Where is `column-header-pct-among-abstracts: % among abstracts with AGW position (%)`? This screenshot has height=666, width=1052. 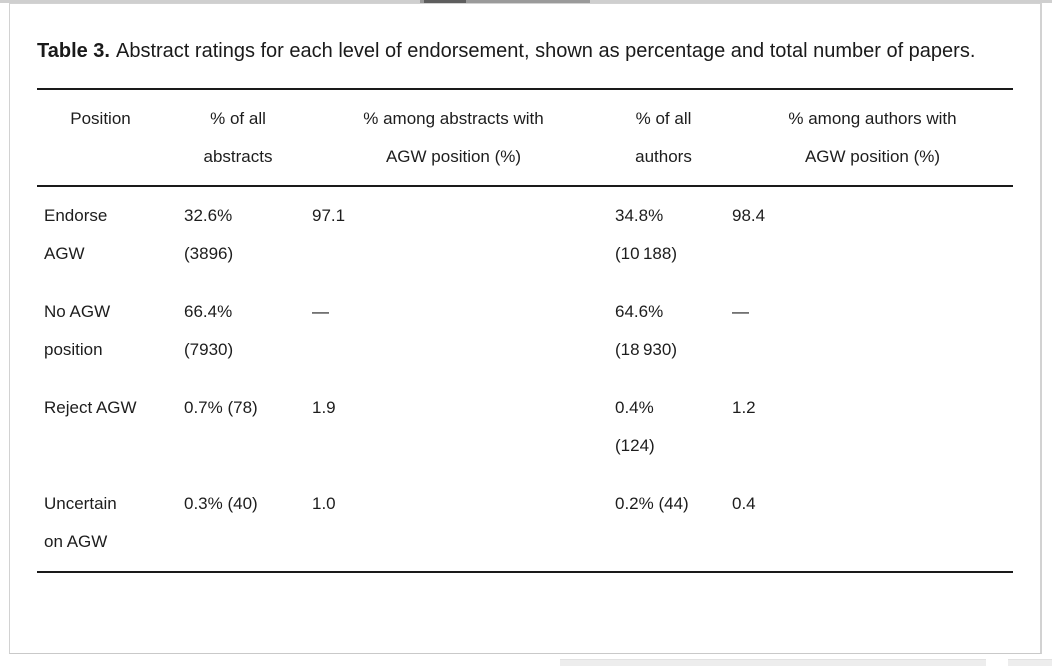
column-header-pct-among-abstracts: % among abstracts with AGW position (%) is located at coordinates (453, 138).